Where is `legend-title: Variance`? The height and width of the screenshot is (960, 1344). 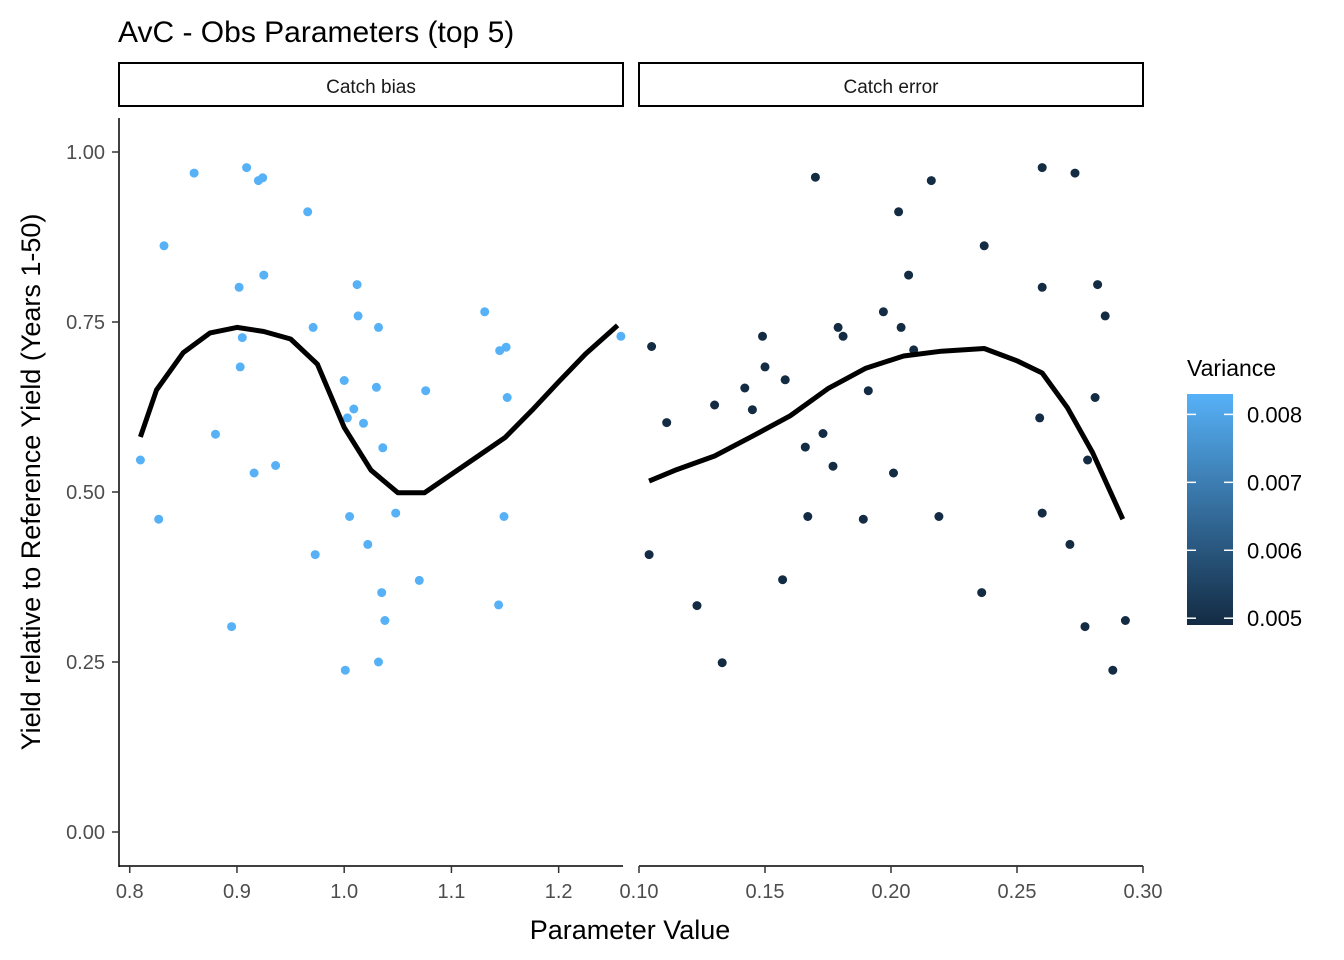 legend-title: Variance is located at coordinates (1231, 368).